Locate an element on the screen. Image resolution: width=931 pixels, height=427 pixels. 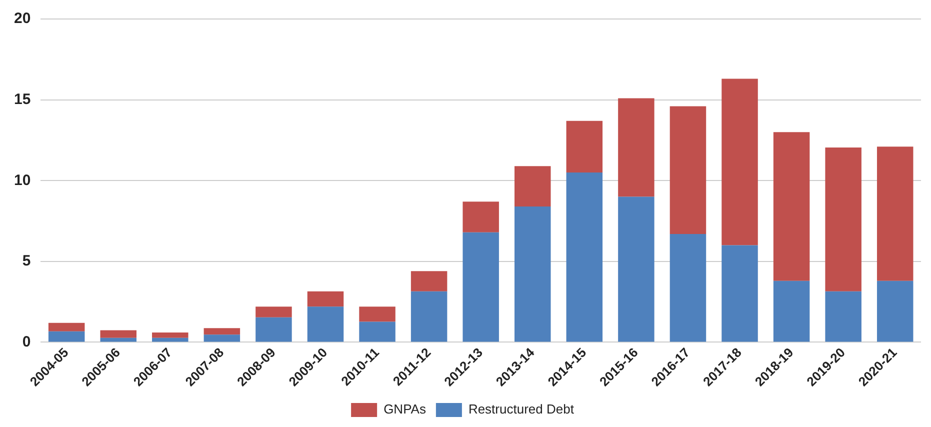
legend-label: GNPAs is located at coordinates (405, 409).